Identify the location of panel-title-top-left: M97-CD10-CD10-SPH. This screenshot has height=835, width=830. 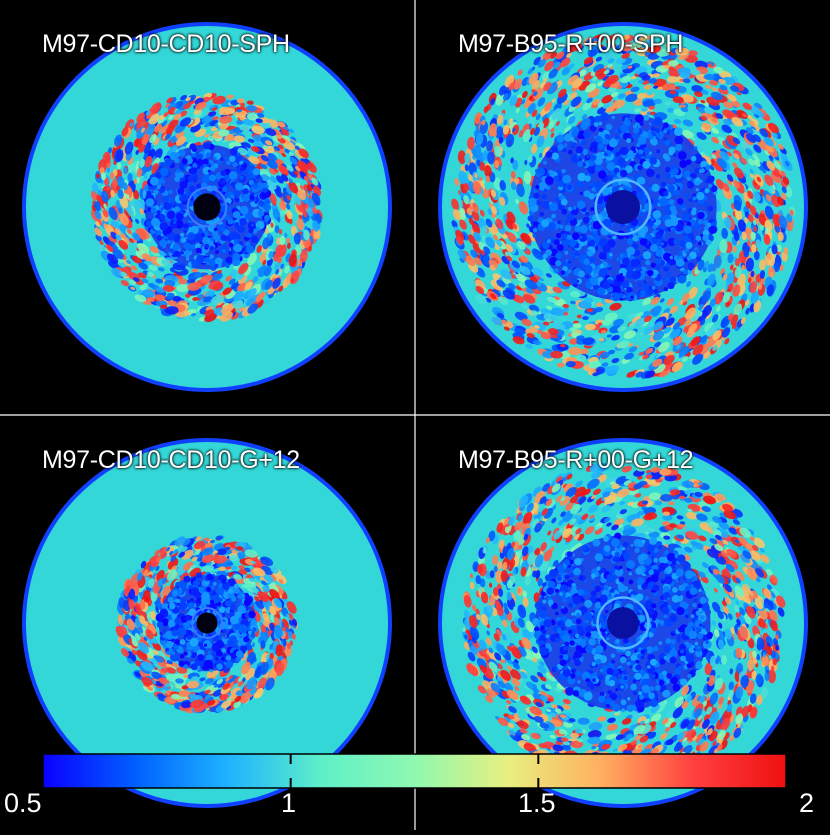
(166, 44).